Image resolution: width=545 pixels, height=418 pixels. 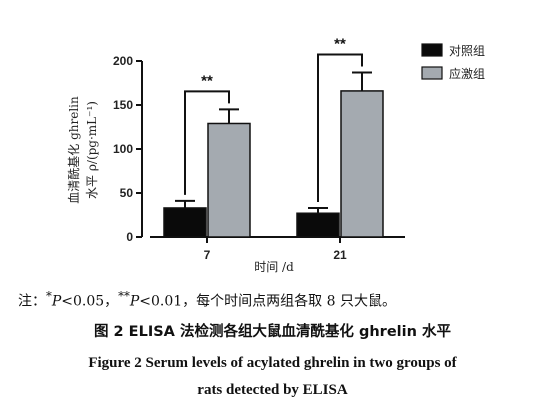 I want to click on x-tick-label: 7, so click(x=207, y=255).